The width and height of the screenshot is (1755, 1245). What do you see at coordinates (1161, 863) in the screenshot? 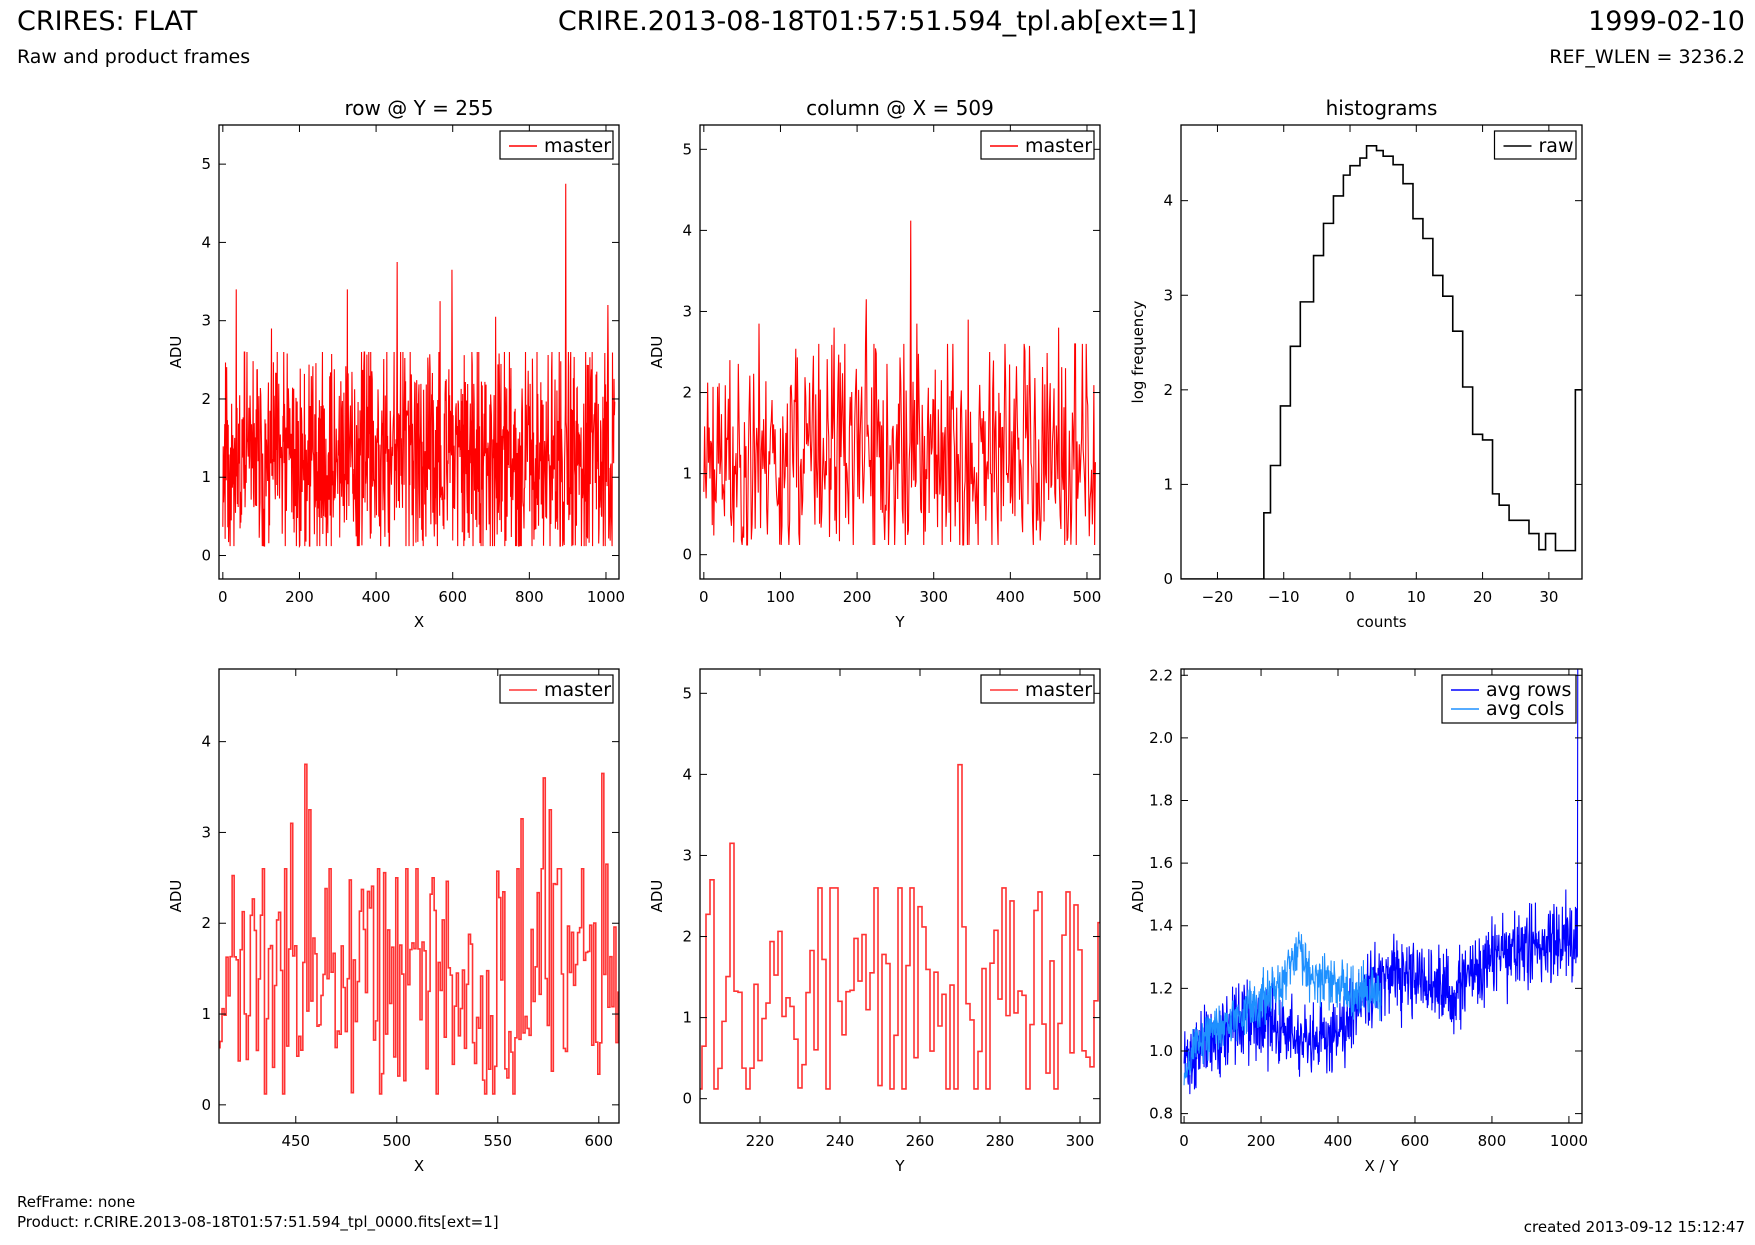
I see `y-tick-label: 1.6` at bounding box center [1161, 863].